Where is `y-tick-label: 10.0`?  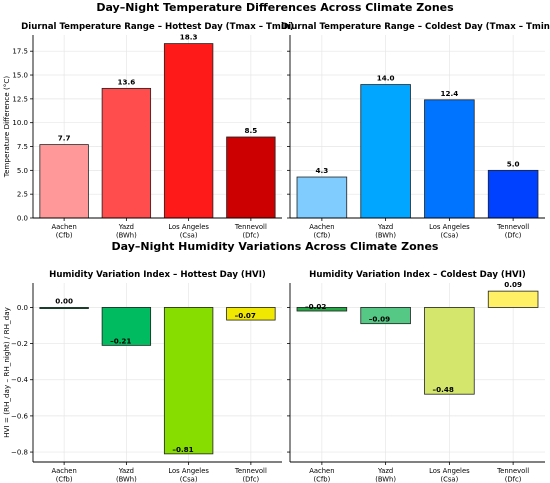
y-tick-label: 10.0 is located at coordinates (20, 123).